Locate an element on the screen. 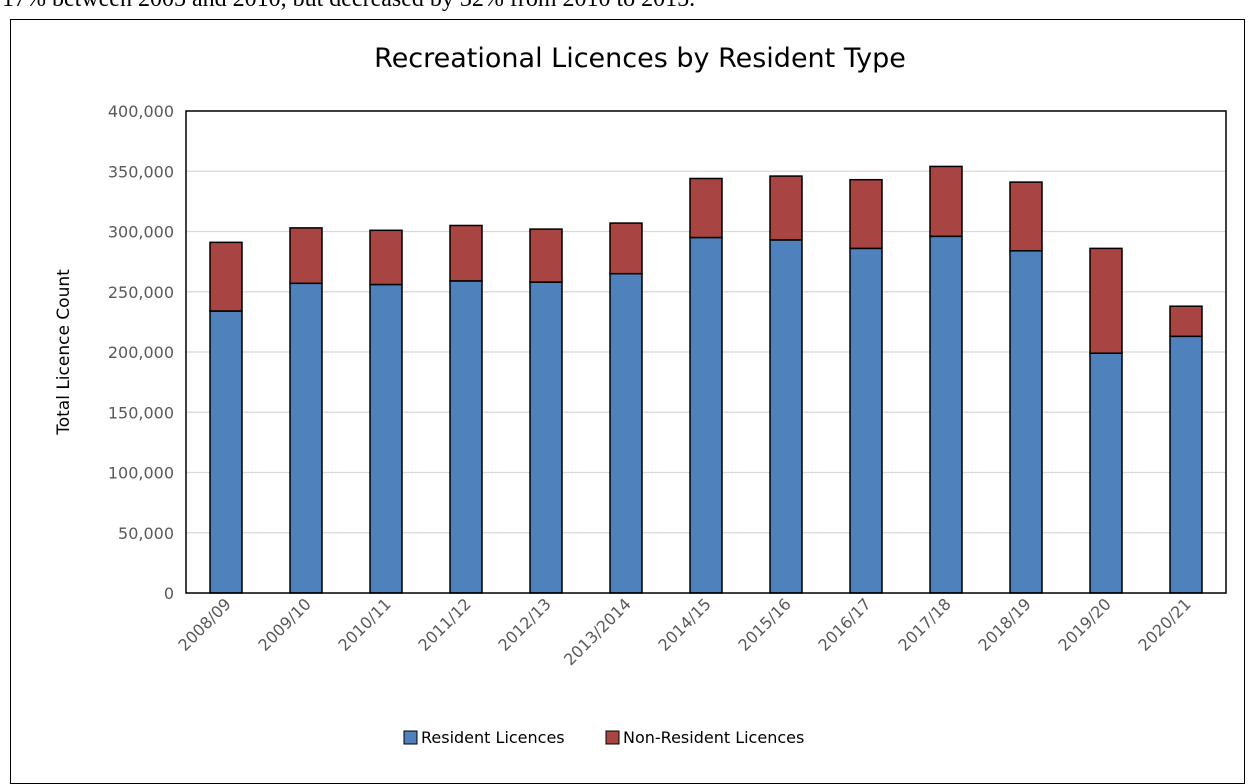  x-tick-label: 2013/2014 is located at coordinates (597, 631).